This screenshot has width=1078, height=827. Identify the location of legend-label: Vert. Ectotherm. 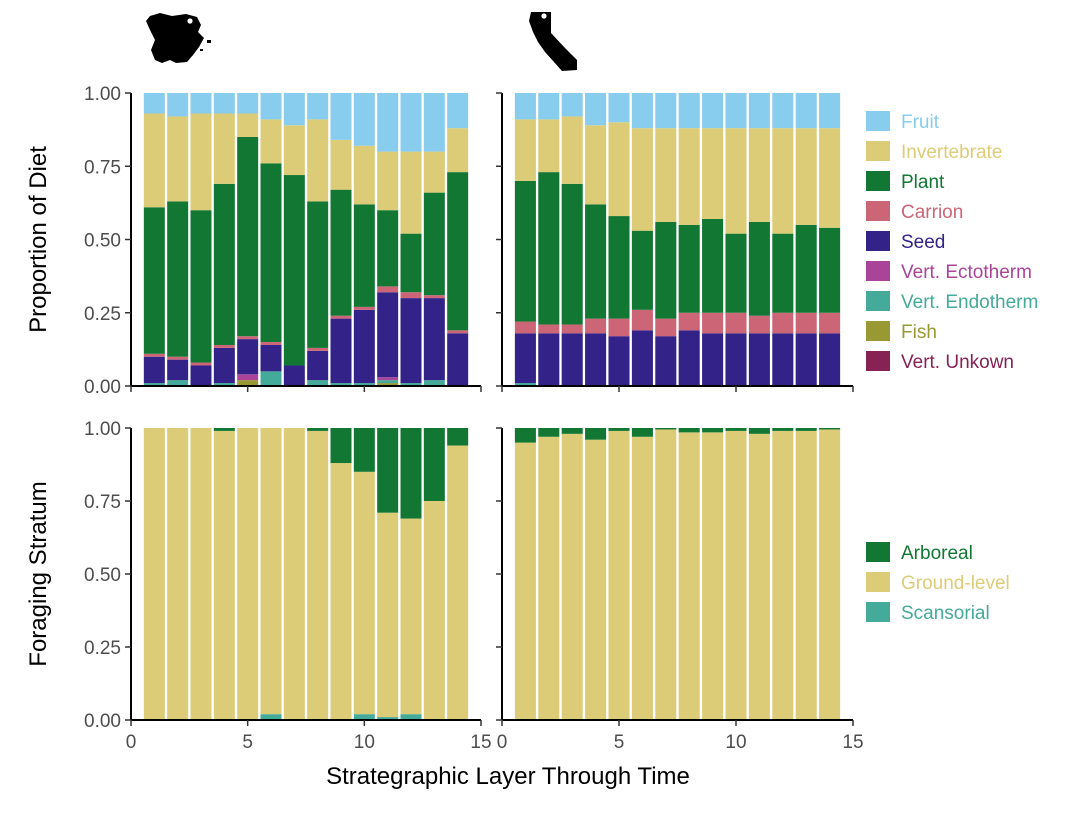
(966, 272).